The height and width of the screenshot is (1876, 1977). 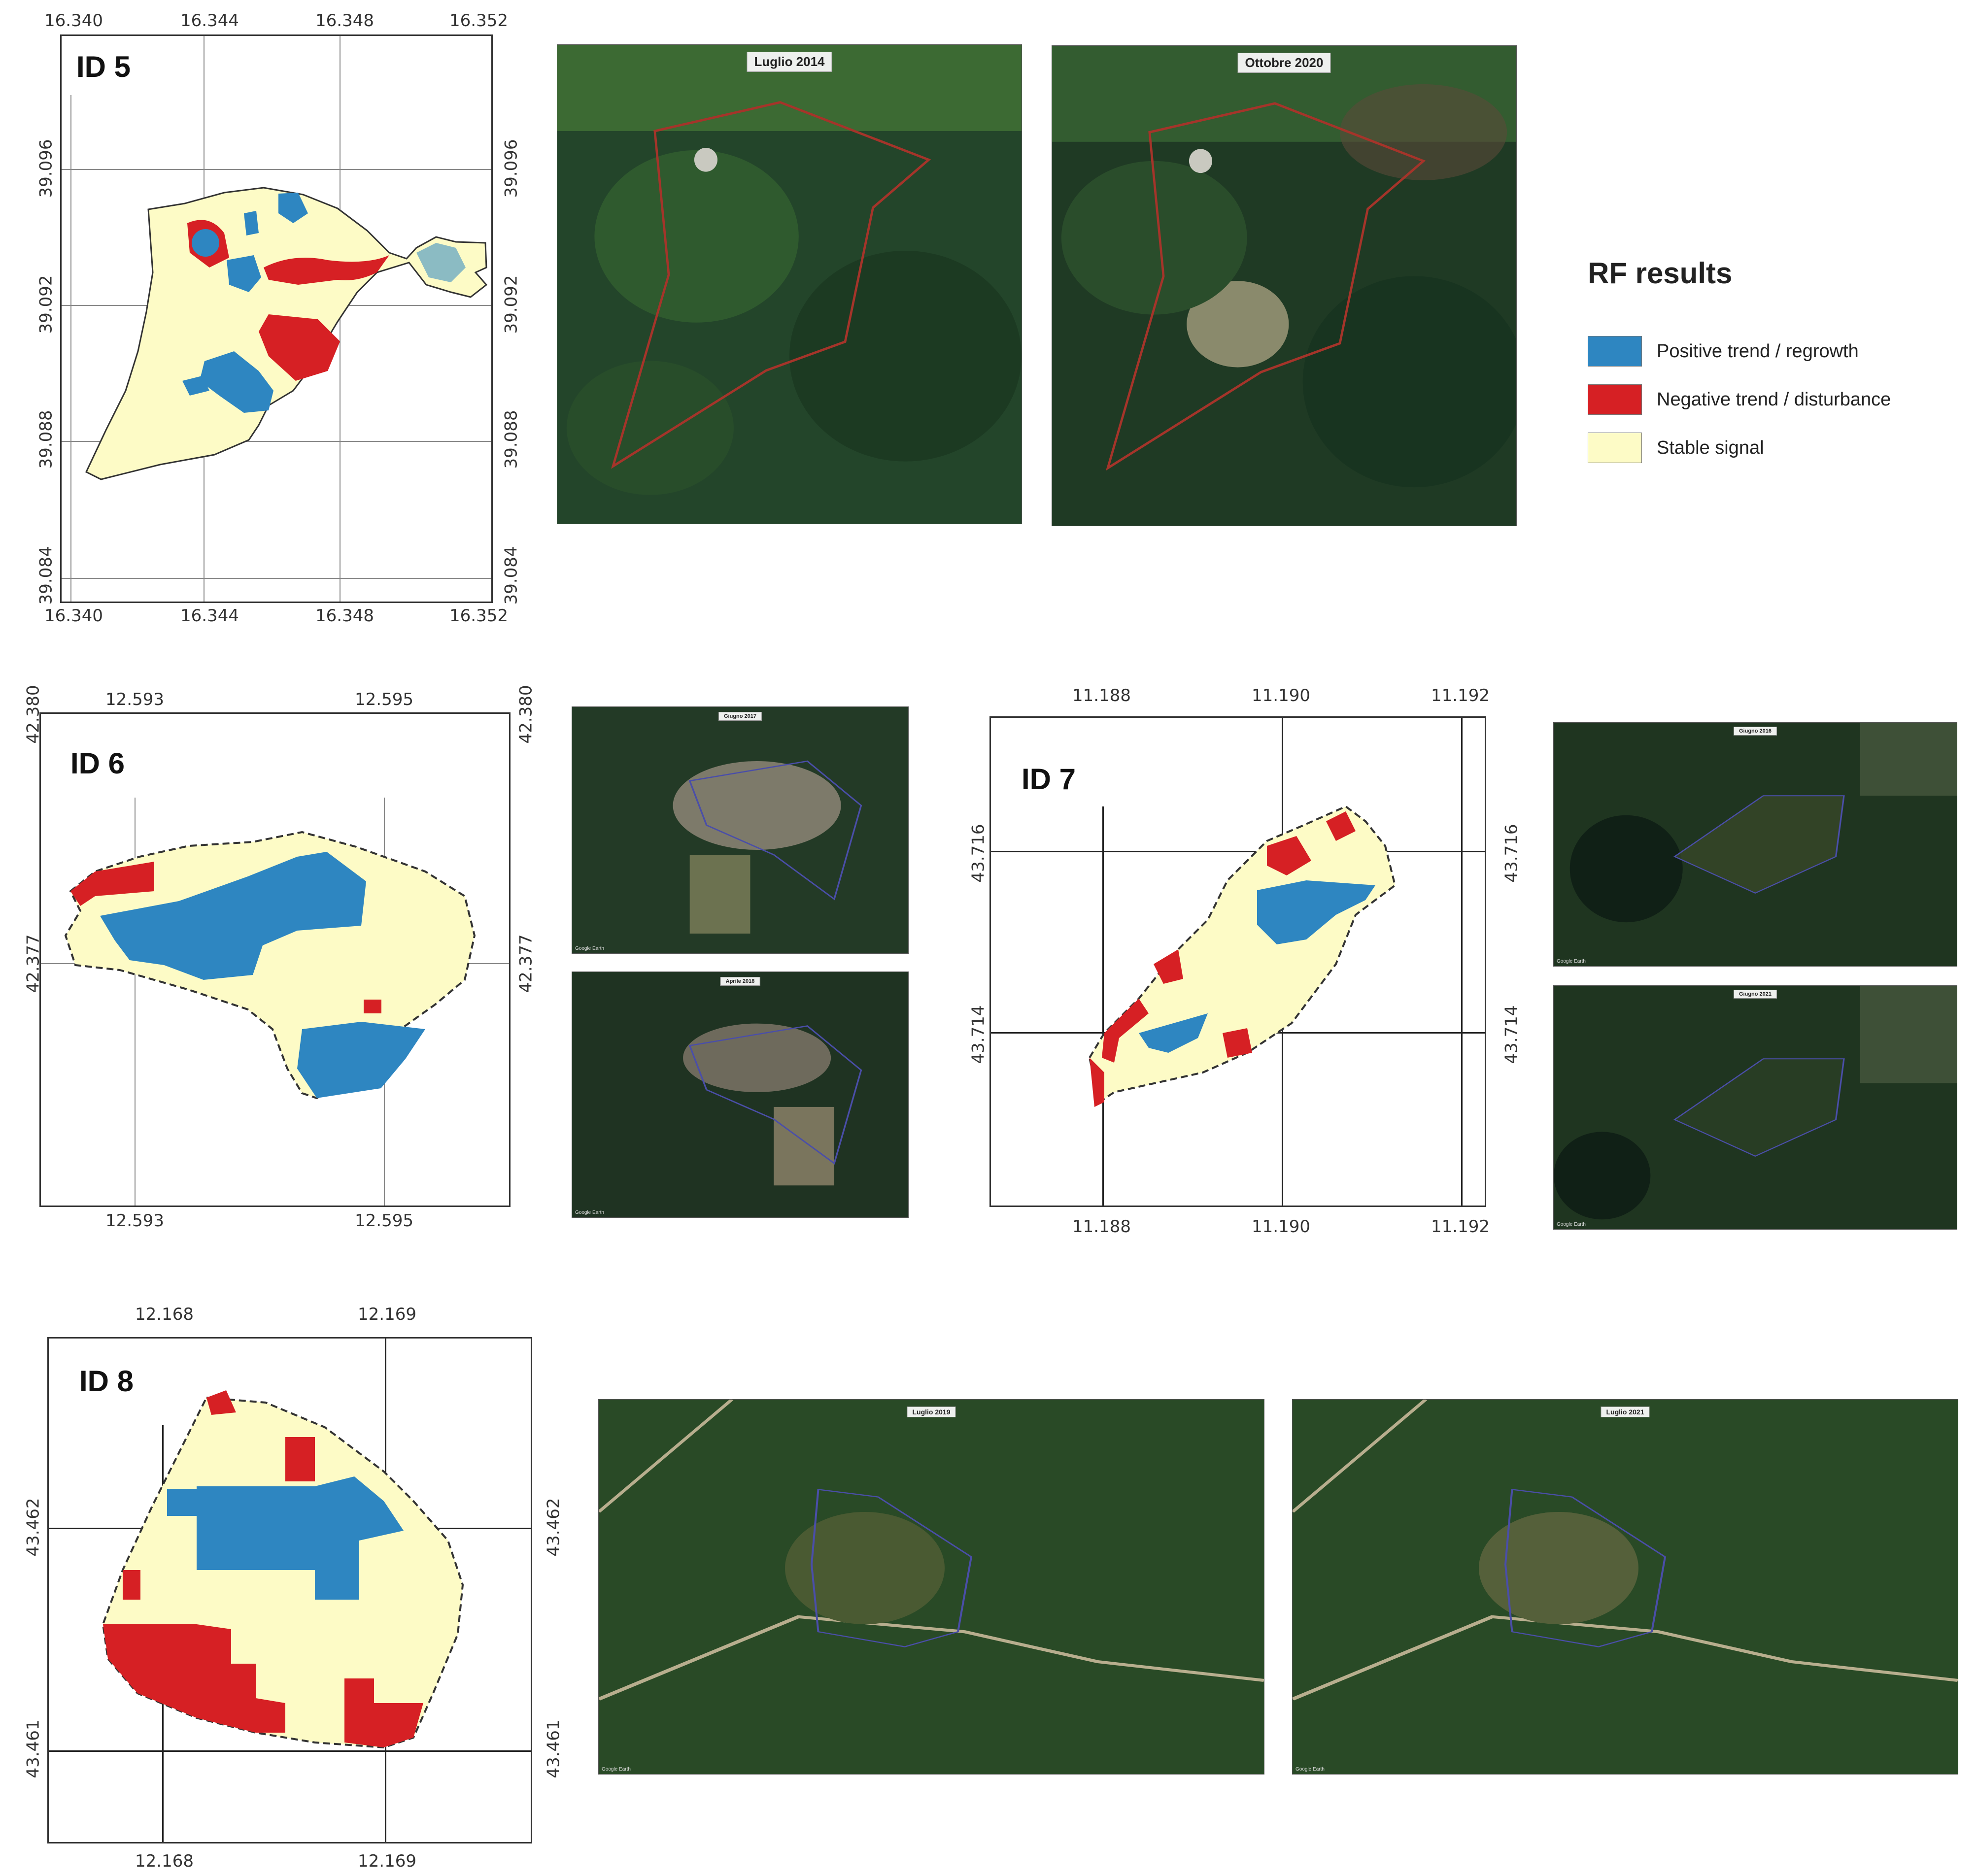 What do you see at coordinates (1755, 995) in the screenshot?
I see `photo-date-label: Giugno 2021` at bounding box center [1755, 995].